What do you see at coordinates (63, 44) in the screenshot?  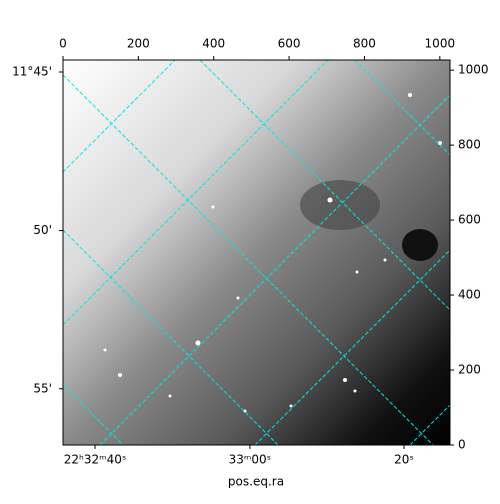 I see `x-tick-label: 0` at bounding box center [63, 44].